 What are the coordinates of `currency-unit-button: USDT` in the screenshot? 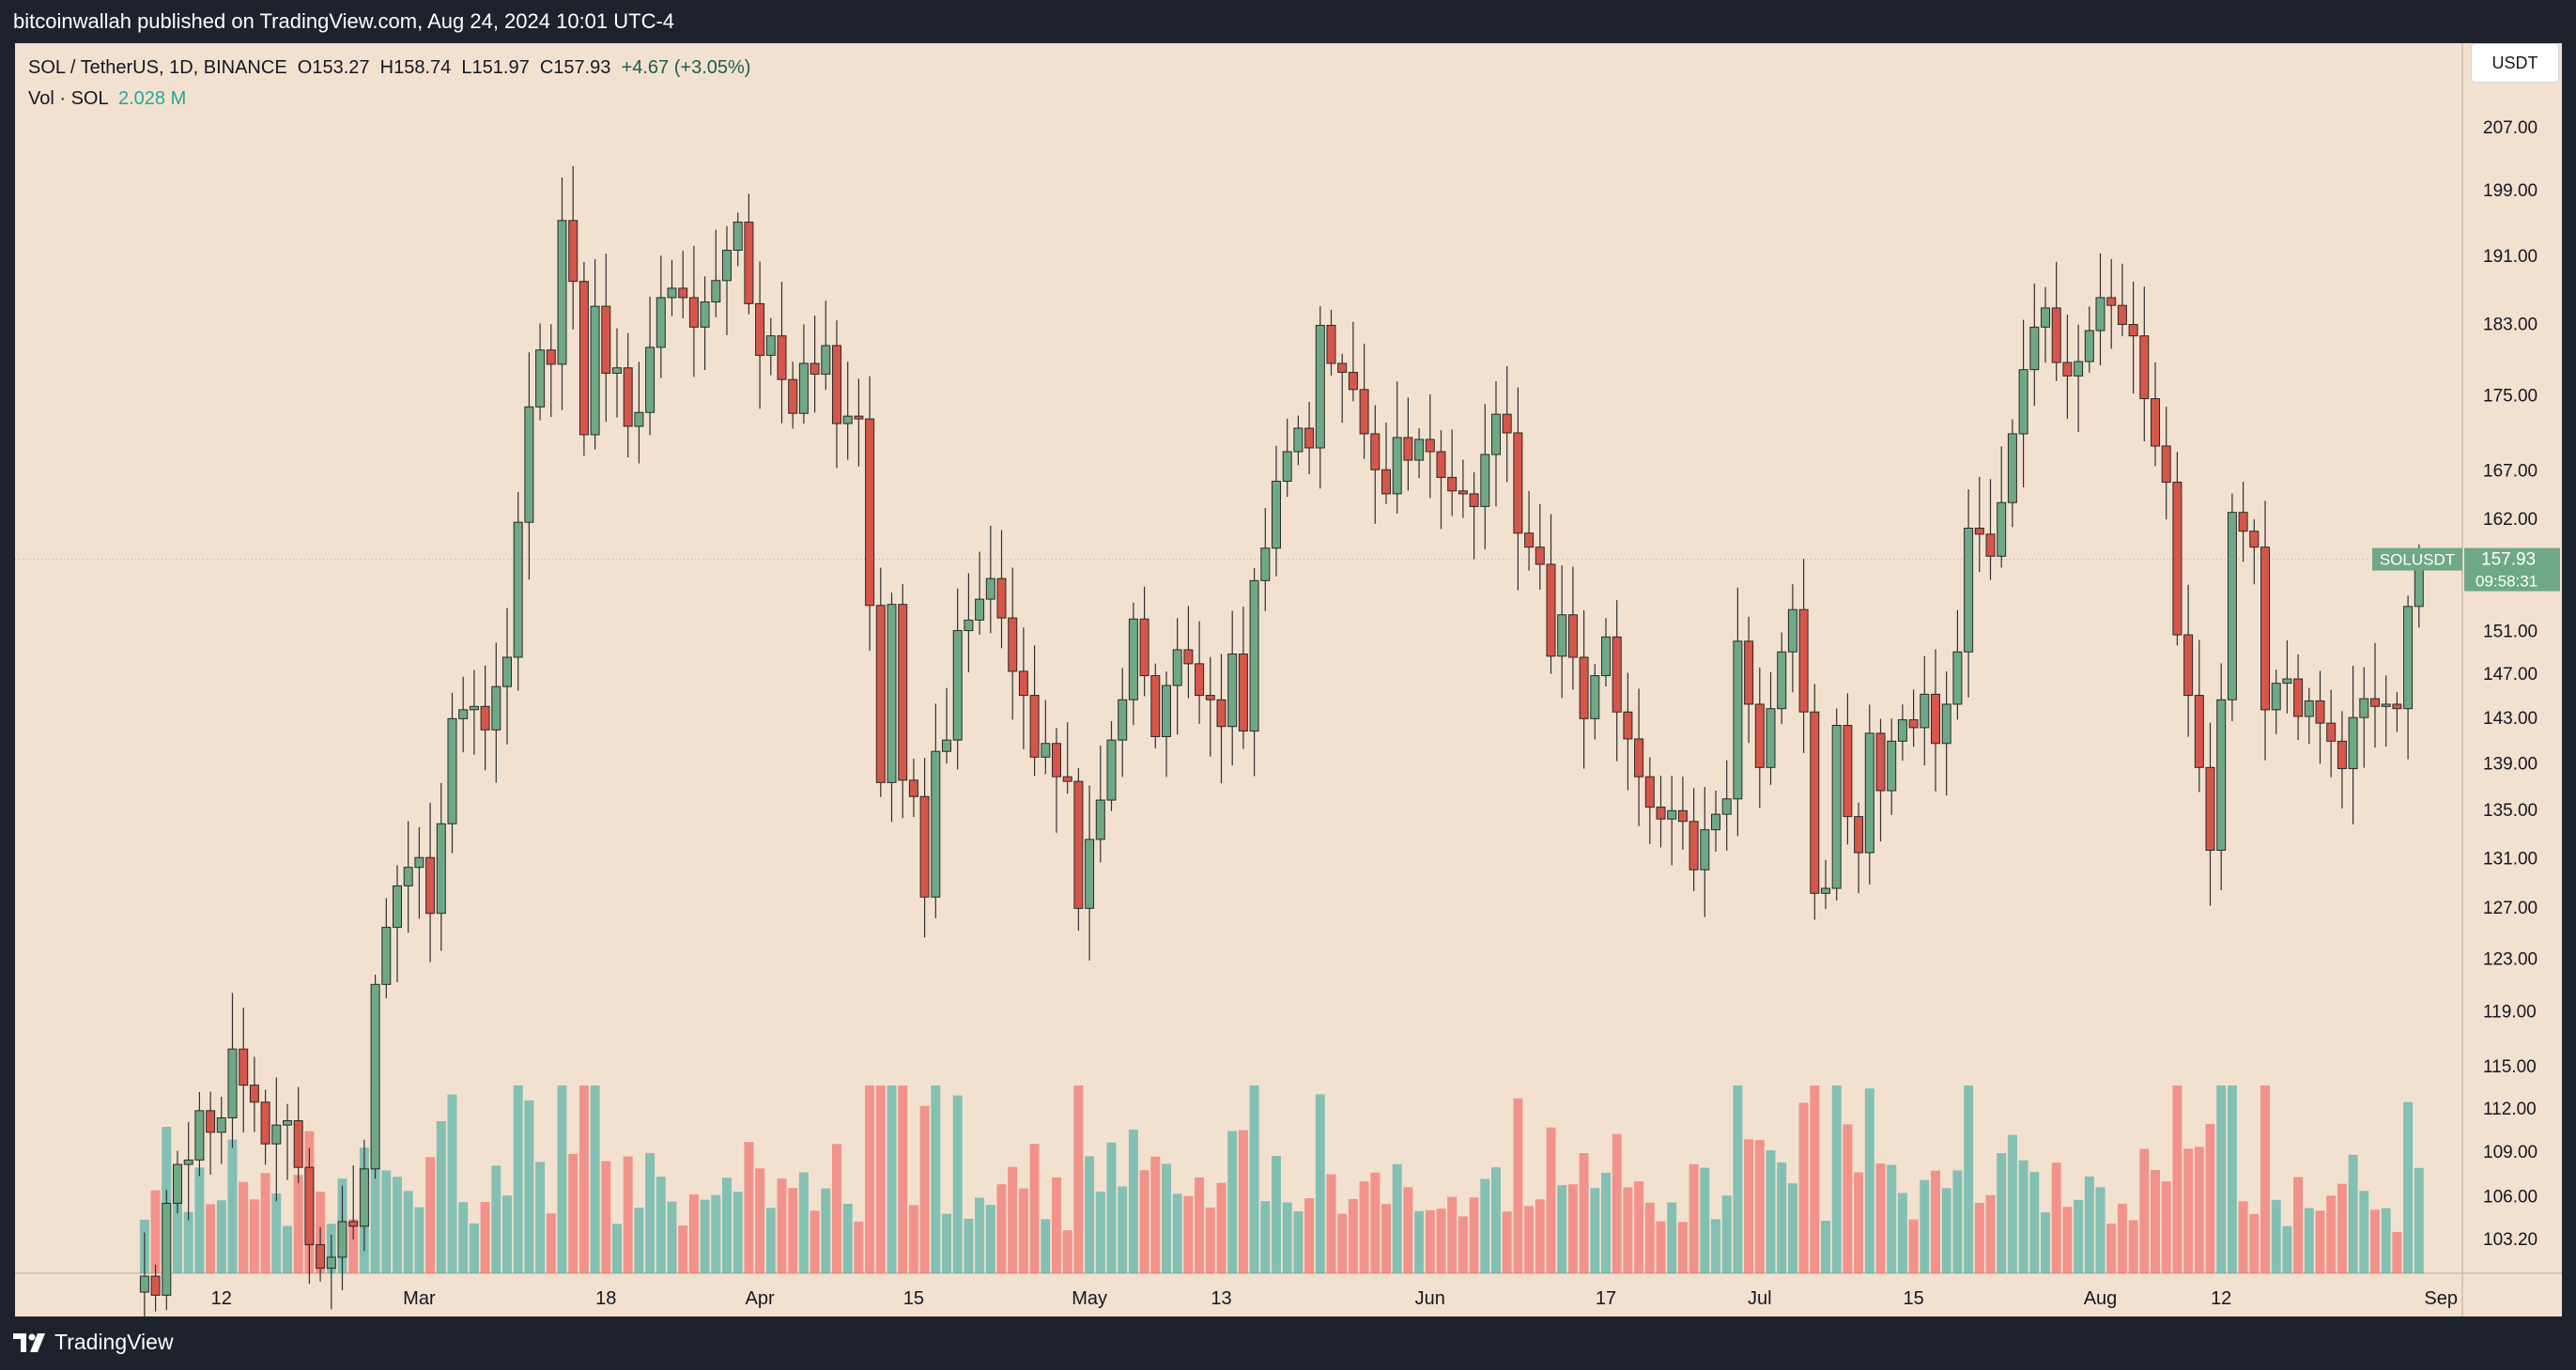 It's located at (2515, 63).